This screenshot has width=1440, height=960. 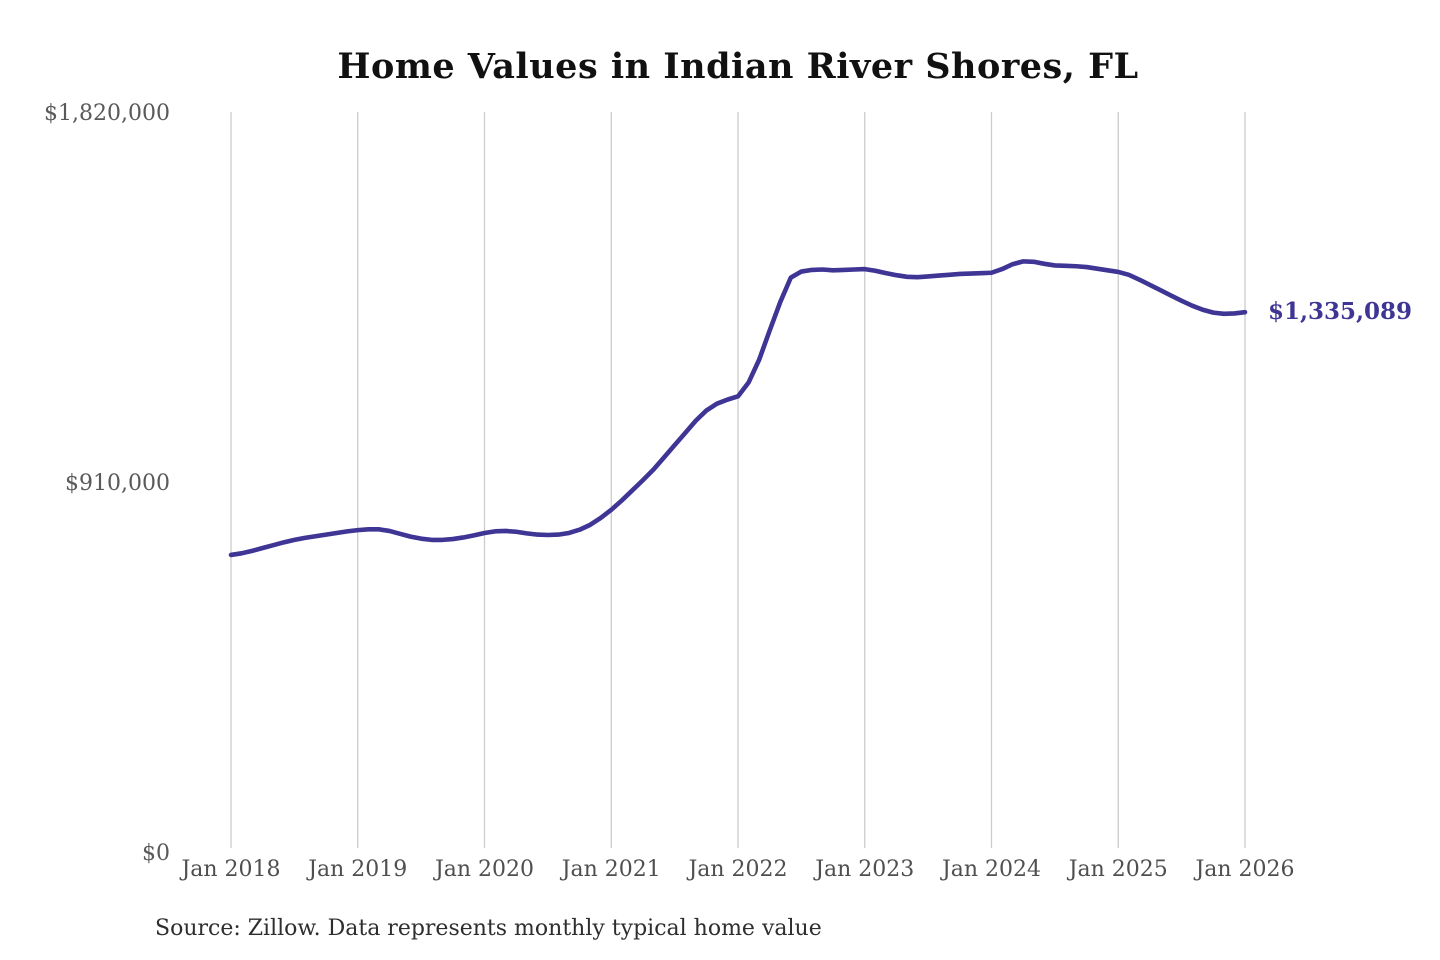 What do you see at coordinates (107, 113) in the screenshot?
I see `y-tick-label-2: $1,820,000` at bounding box center [107, 113].